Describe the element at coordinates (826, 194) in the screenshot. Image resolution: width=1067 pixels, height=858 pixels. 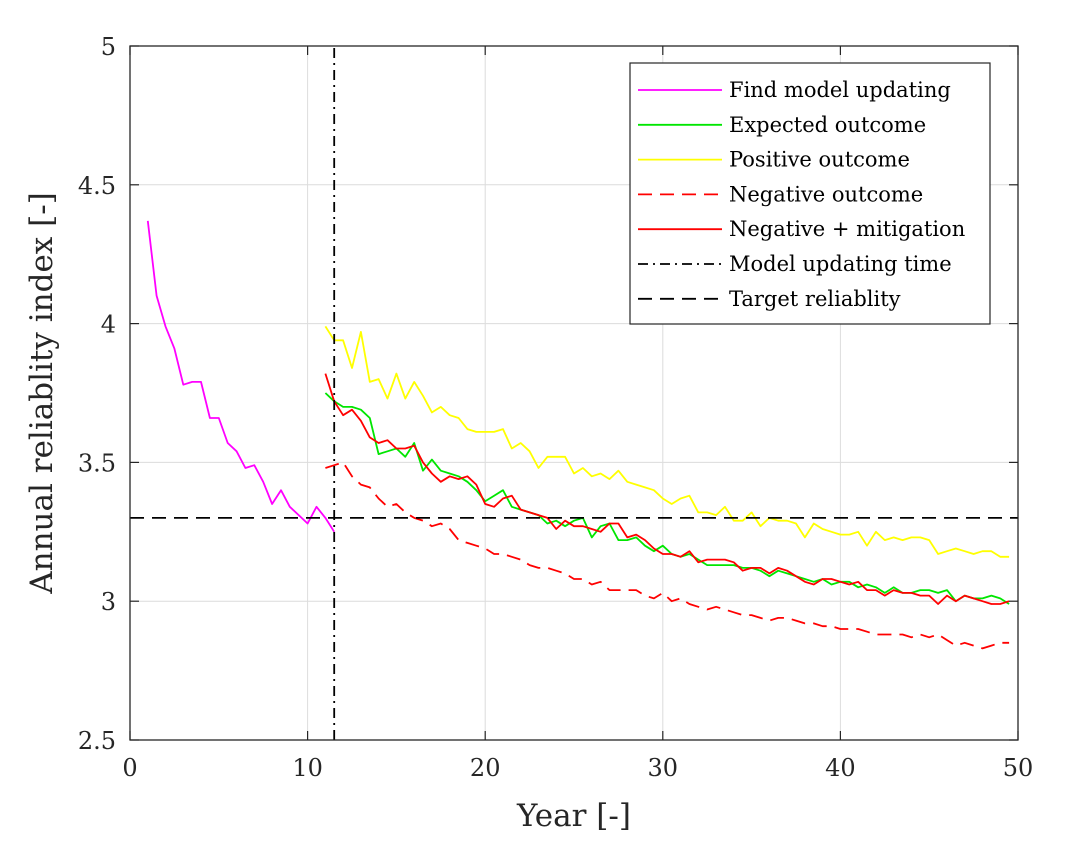
I see `legend-label-negative-outcome: Negative outcome` at that location.